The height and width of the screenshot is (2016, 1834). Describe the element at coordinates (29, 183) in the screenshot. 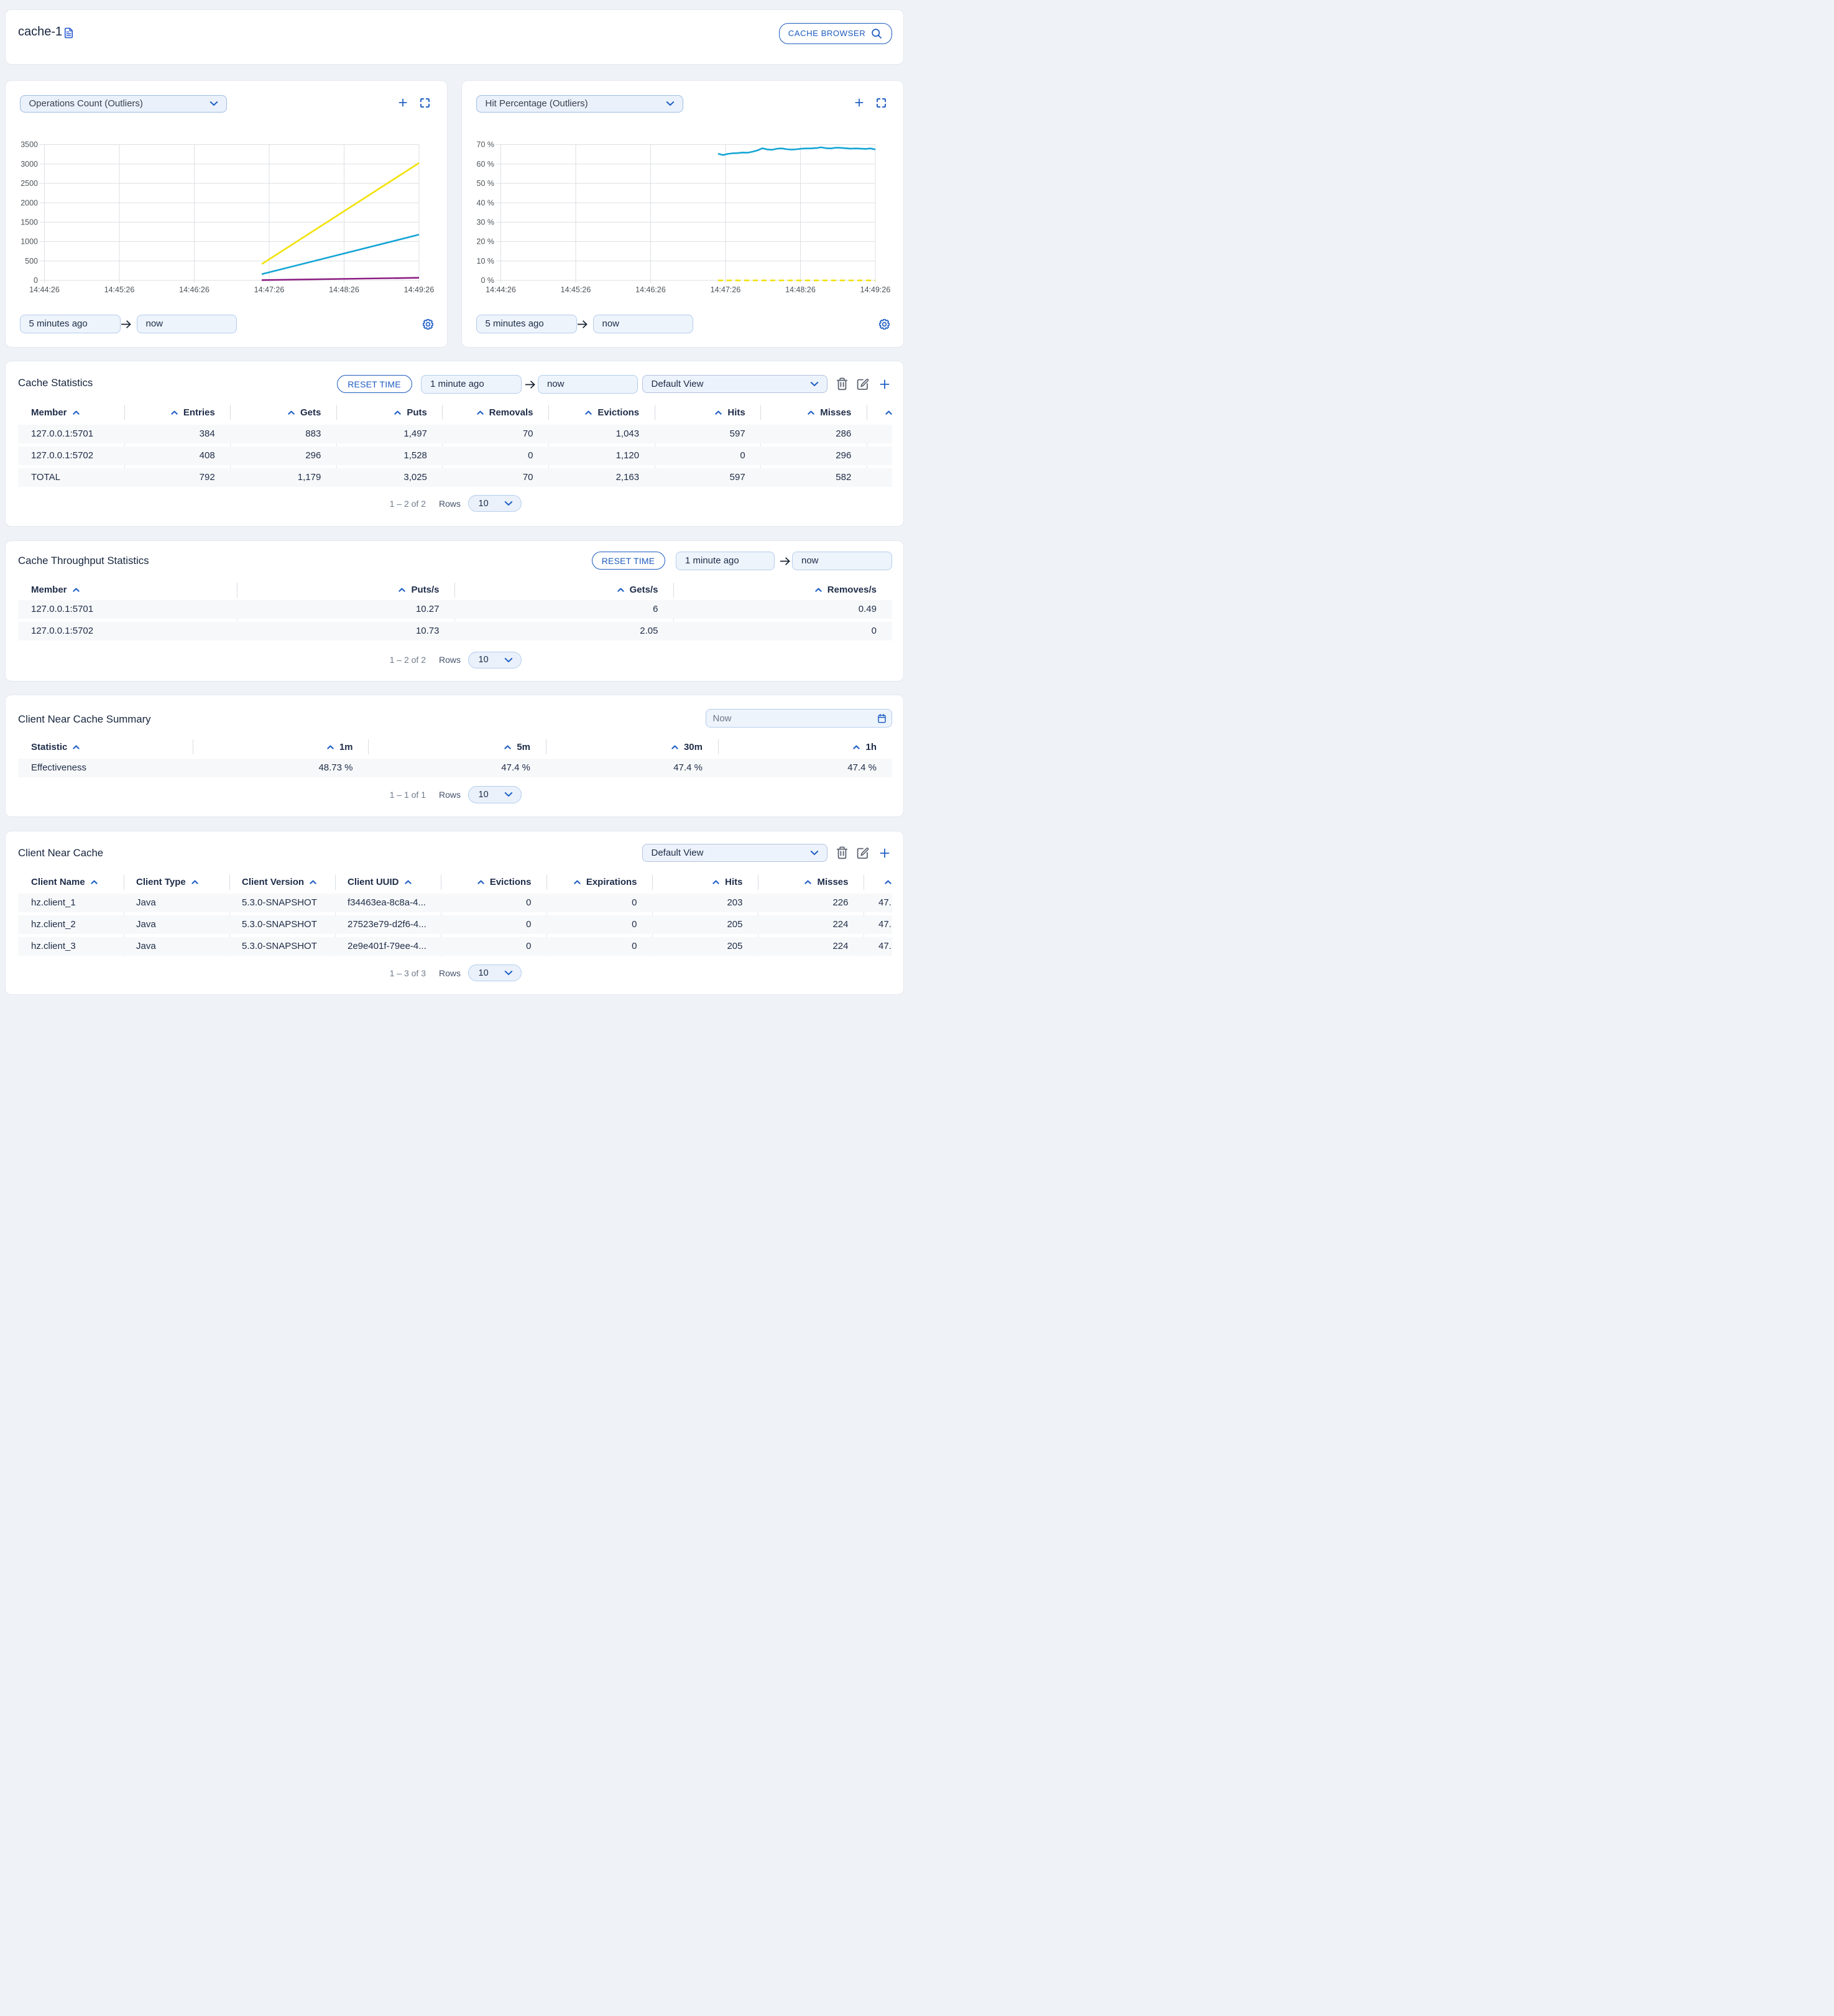

I see `svg-text: 2500` at that location.